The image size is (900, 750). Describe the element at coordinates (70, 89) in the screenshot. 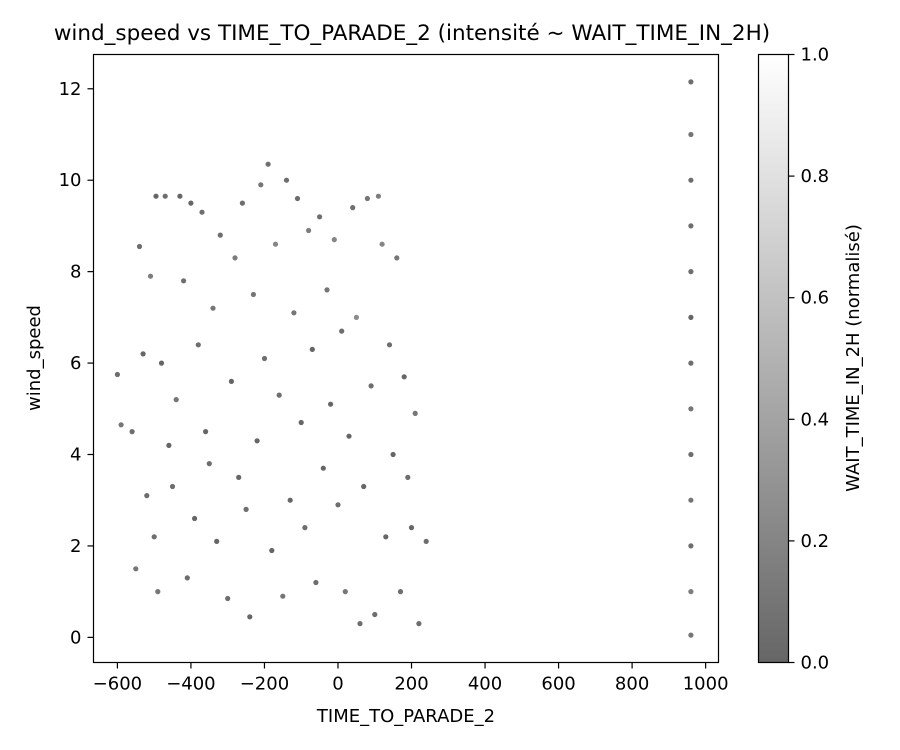

I see `y-tick-label: 12` at that location.